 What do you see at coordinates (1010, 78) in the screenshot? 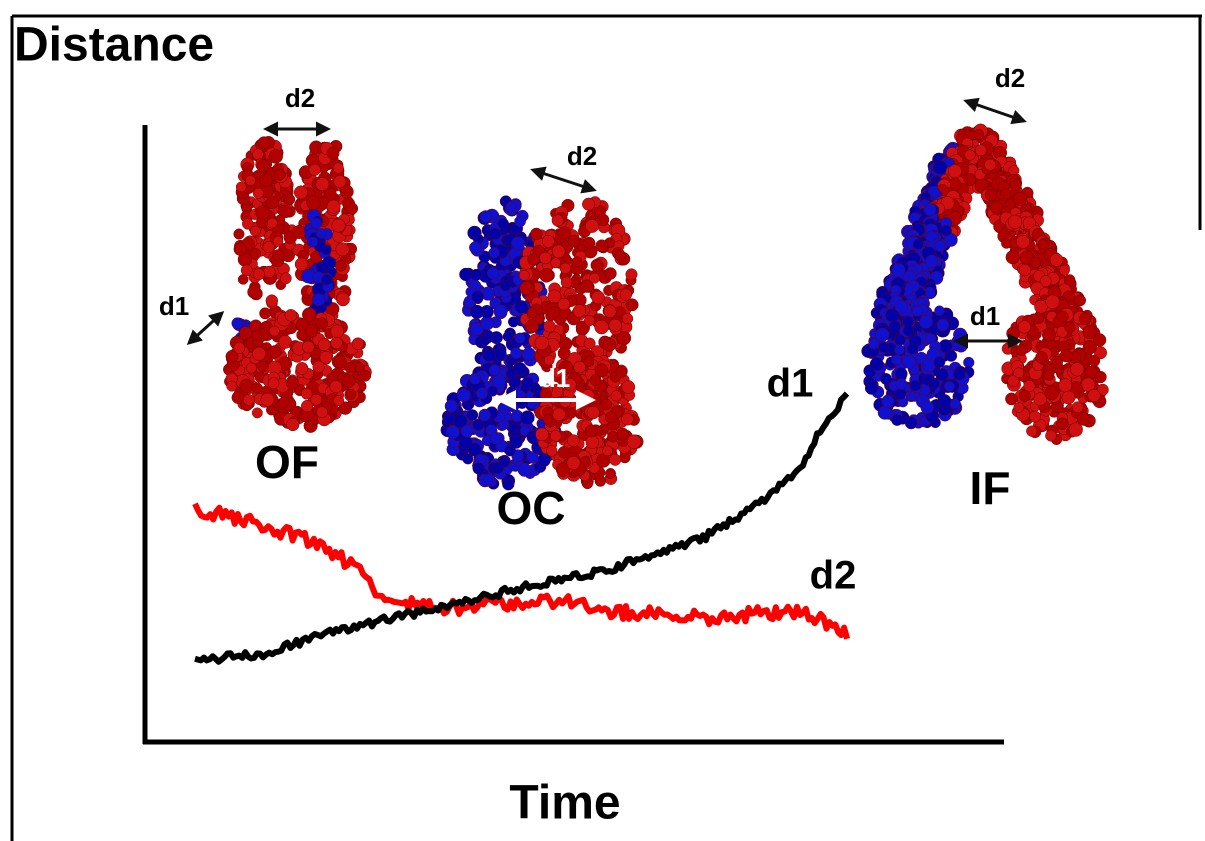
I see `if-d2-label: d2` at bounding box center [1010, 78].